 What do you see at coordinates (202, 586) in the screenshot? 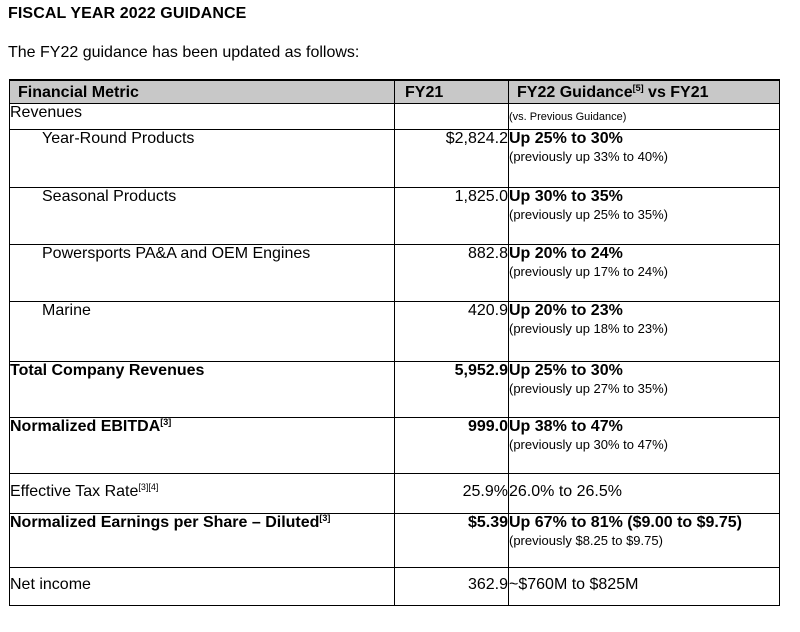
I see `metric-cell: Net income` at bounding box center [202, 586].